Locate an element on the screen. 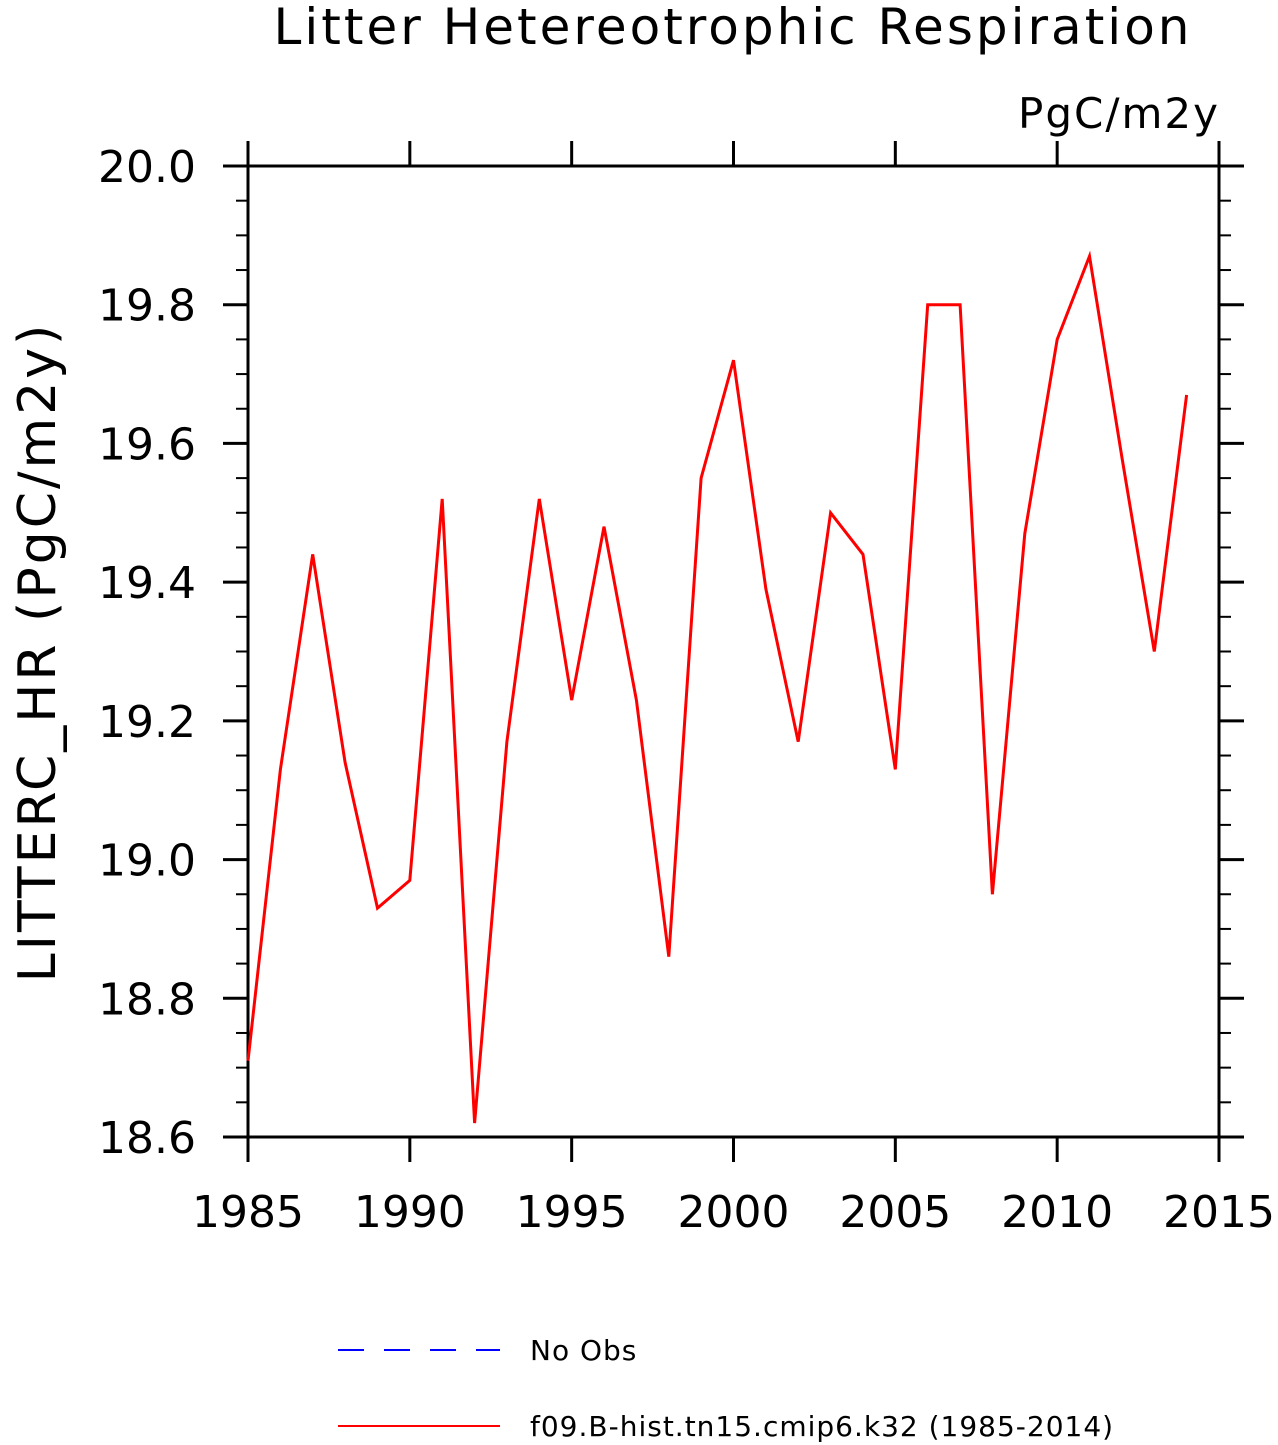 The height and width of the screenshot is (1445, 1278). y-tick-label: 19.2 is located at coordinates (147, 722).